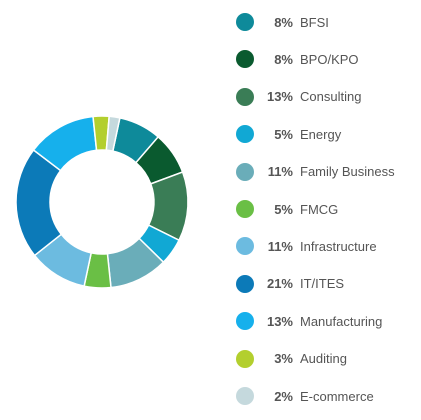 This screenshot has width=421, height=420. I want to click on legend-item-family-business: 11% Family Business, so click(315, 172).